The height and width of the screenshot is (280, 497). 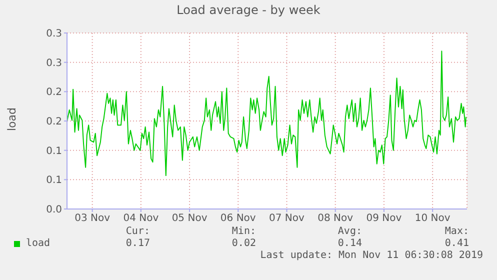 What do you see at coordinates (92, 218) in the screenshot?
I see `x-tick-label: 03 Nov` at bounding box center [92, 218].